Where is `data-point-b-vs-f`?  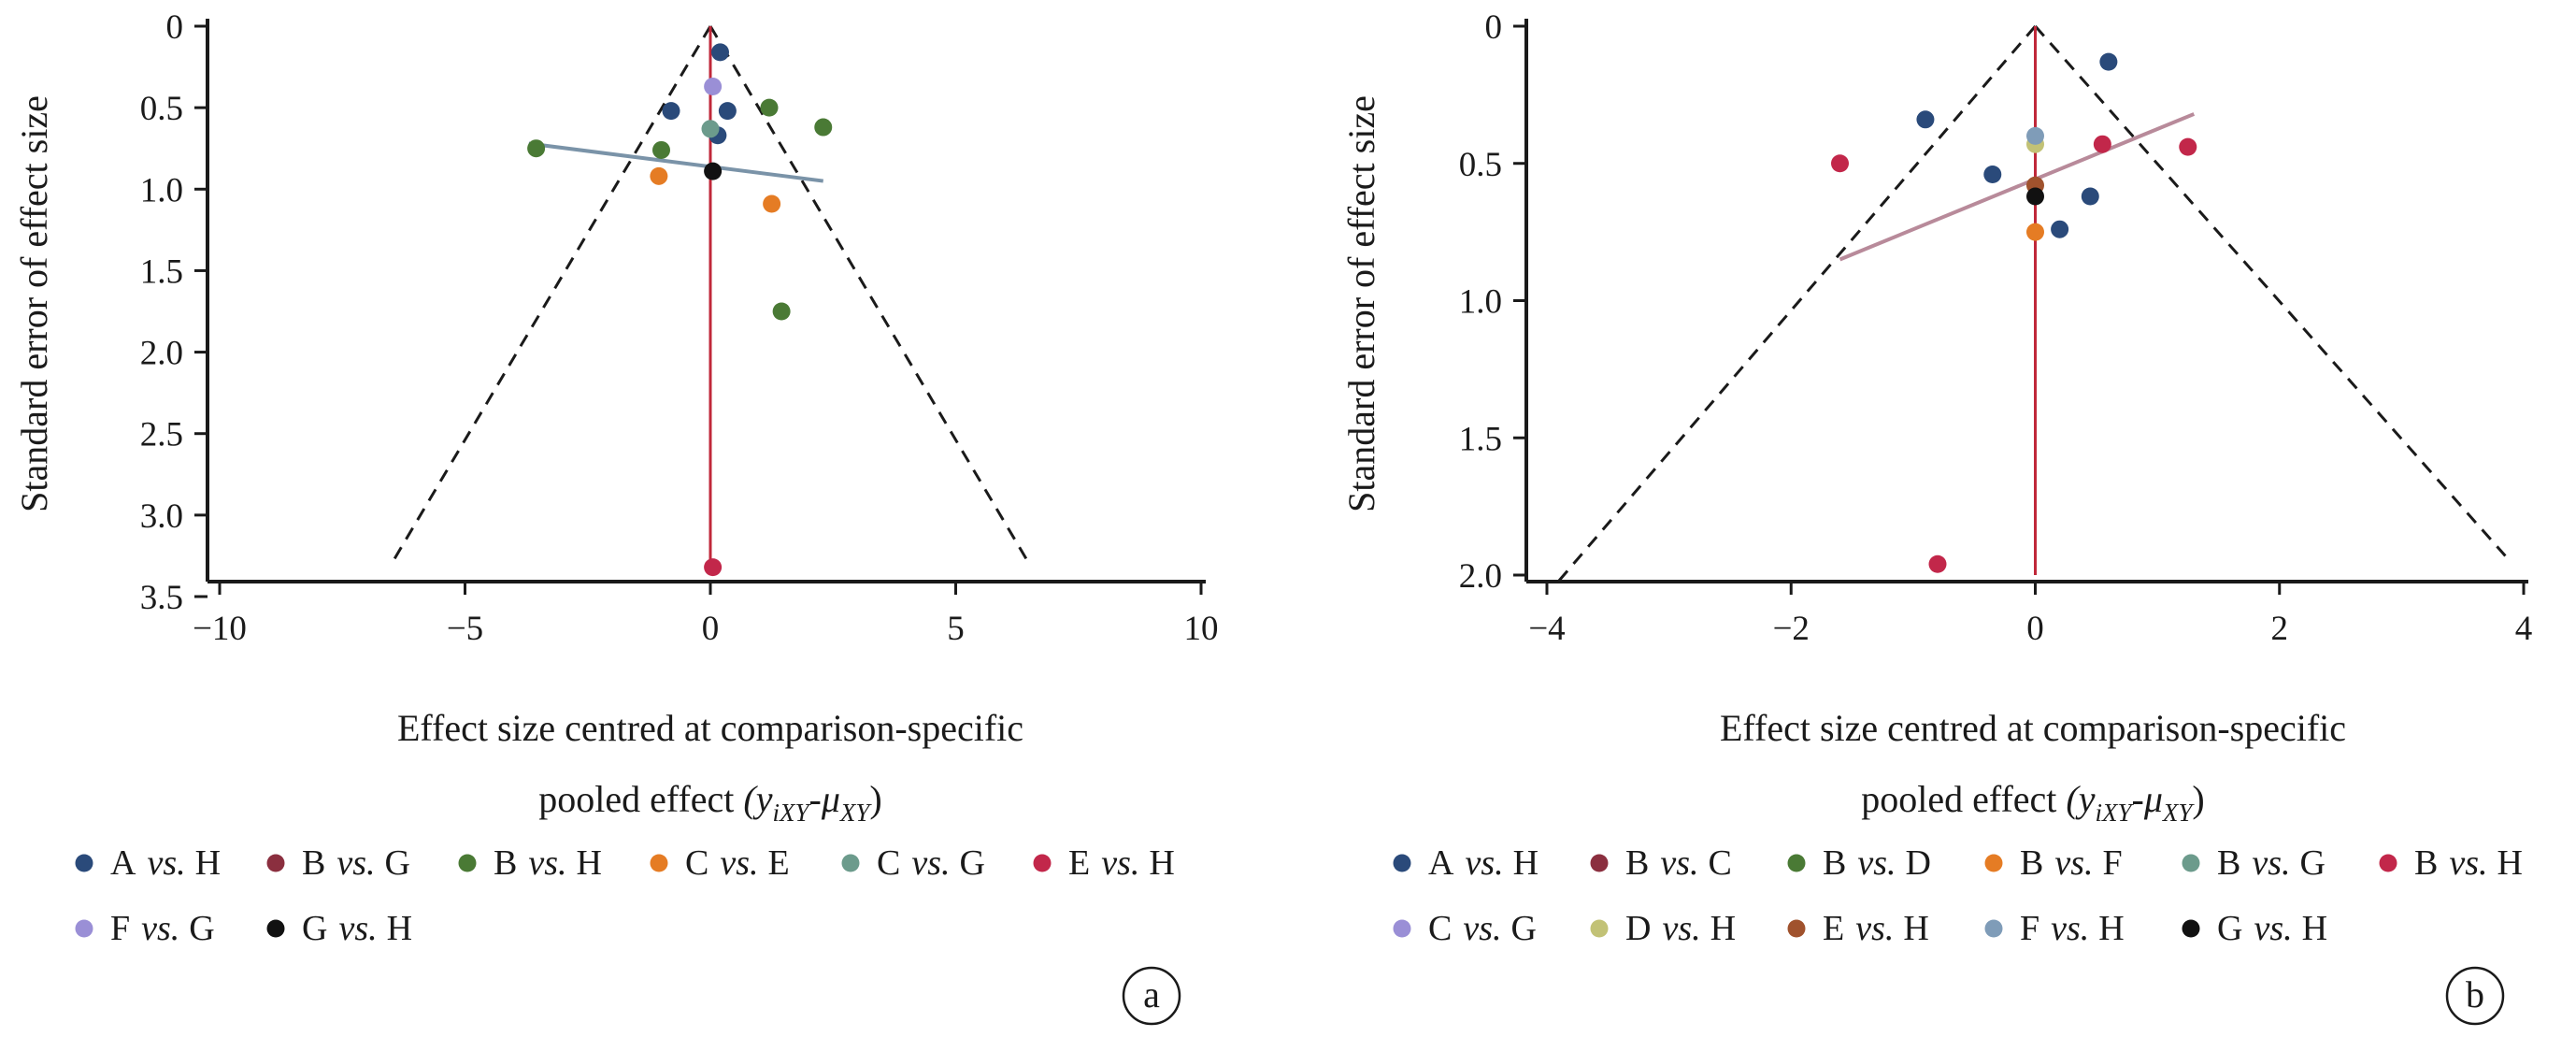
data-point-b-vs-f is located at coordinates (2035, 232).